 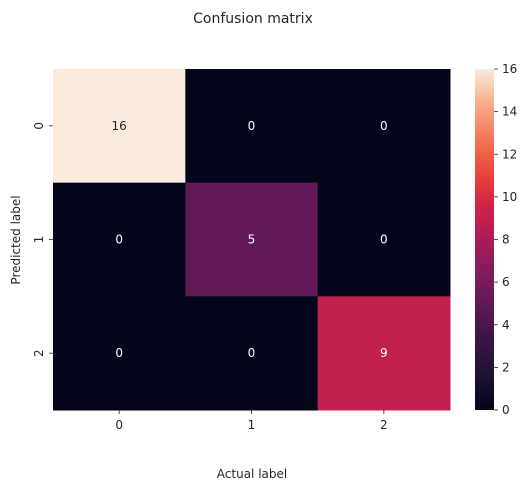 What do you see at coordinates (252, 425) in the screenshot?
I see `x-tick-label: 1` at bounding box center [252, 425].